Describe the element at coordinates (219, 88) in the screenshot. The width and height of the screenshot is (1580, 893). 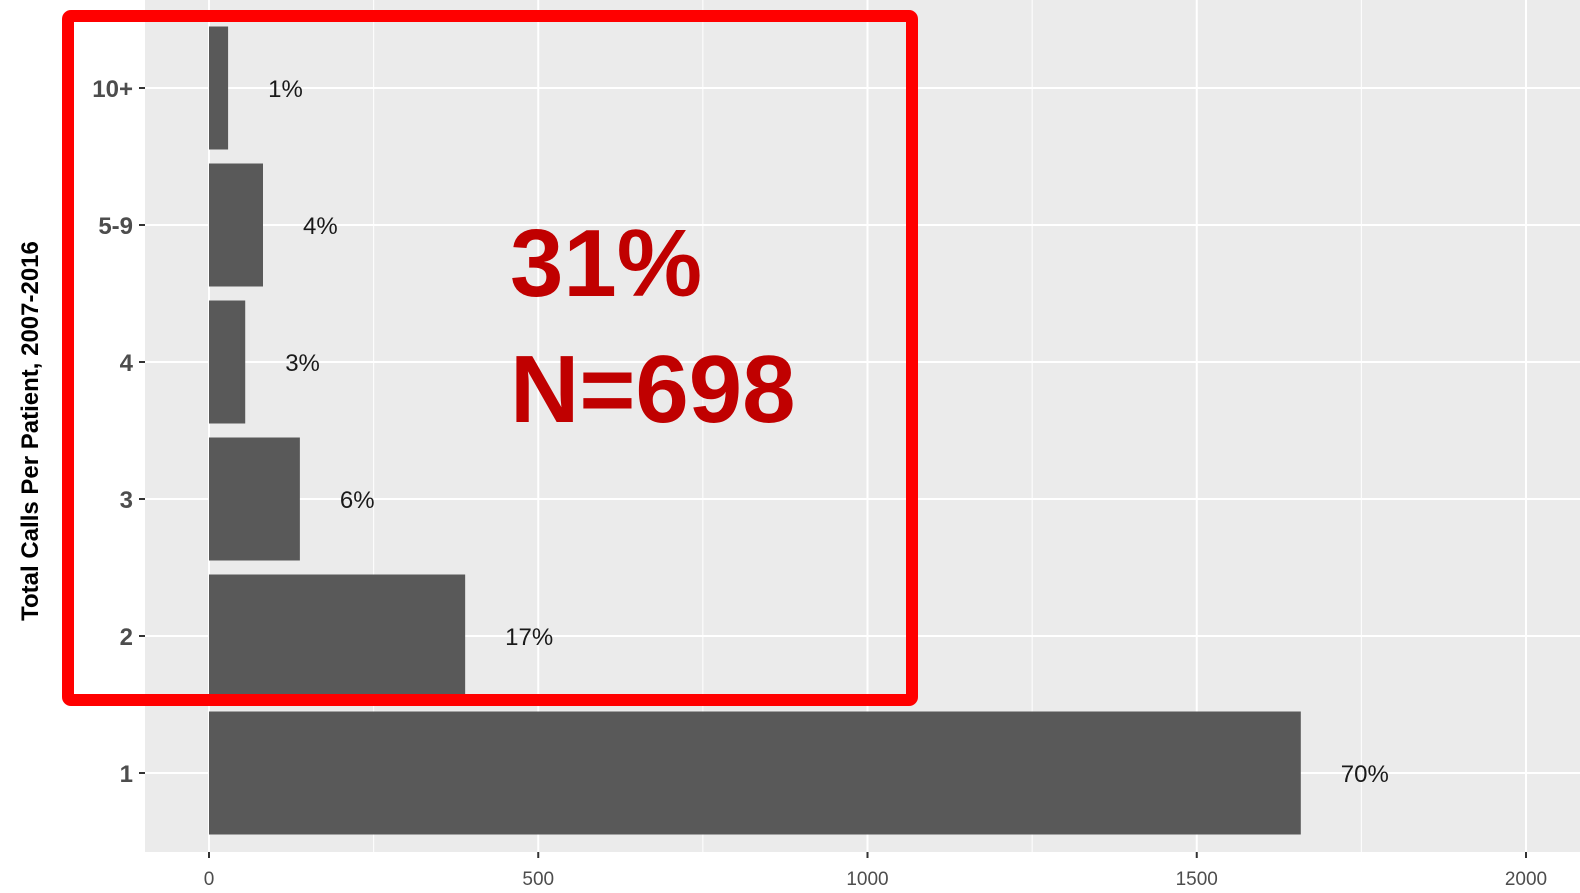
I see `bar-10+` at that location.